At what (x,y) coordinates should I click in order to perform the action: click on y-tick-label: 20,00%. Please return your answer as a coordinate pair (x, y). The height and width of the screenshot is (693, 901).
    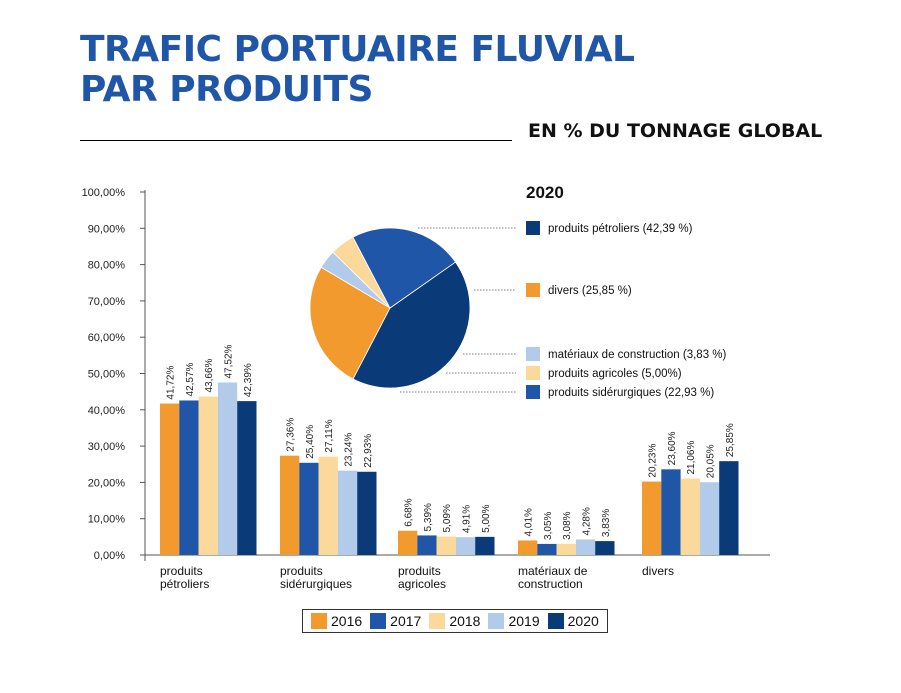
    Looking at the image, I should click on (107, 483).